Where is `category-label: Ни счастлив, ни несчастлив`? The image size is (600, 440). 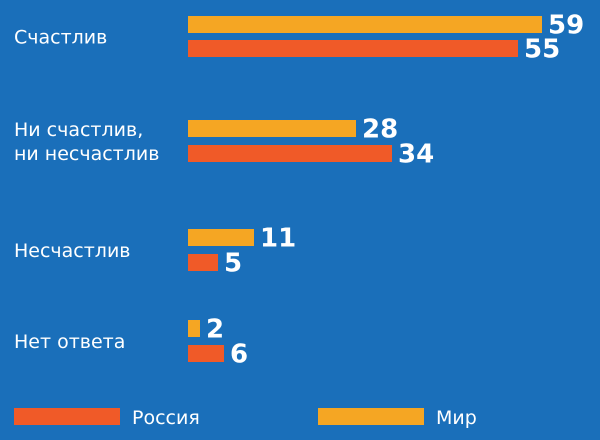
category-label: Ни счастлив, ни несчастлив is located at coordinates (86, 142).